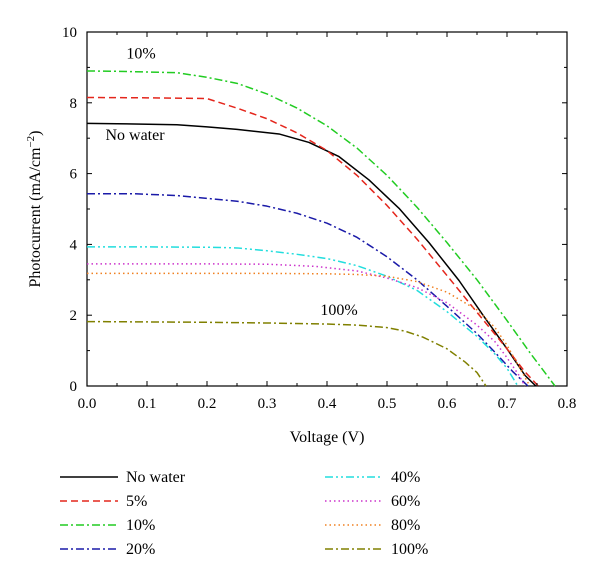 This screenshot has height=583, width=600. What do you see at coordinates (136, 501) in the screenshot?
I see `legend-label: 5%` at bounding box center [136, 501].